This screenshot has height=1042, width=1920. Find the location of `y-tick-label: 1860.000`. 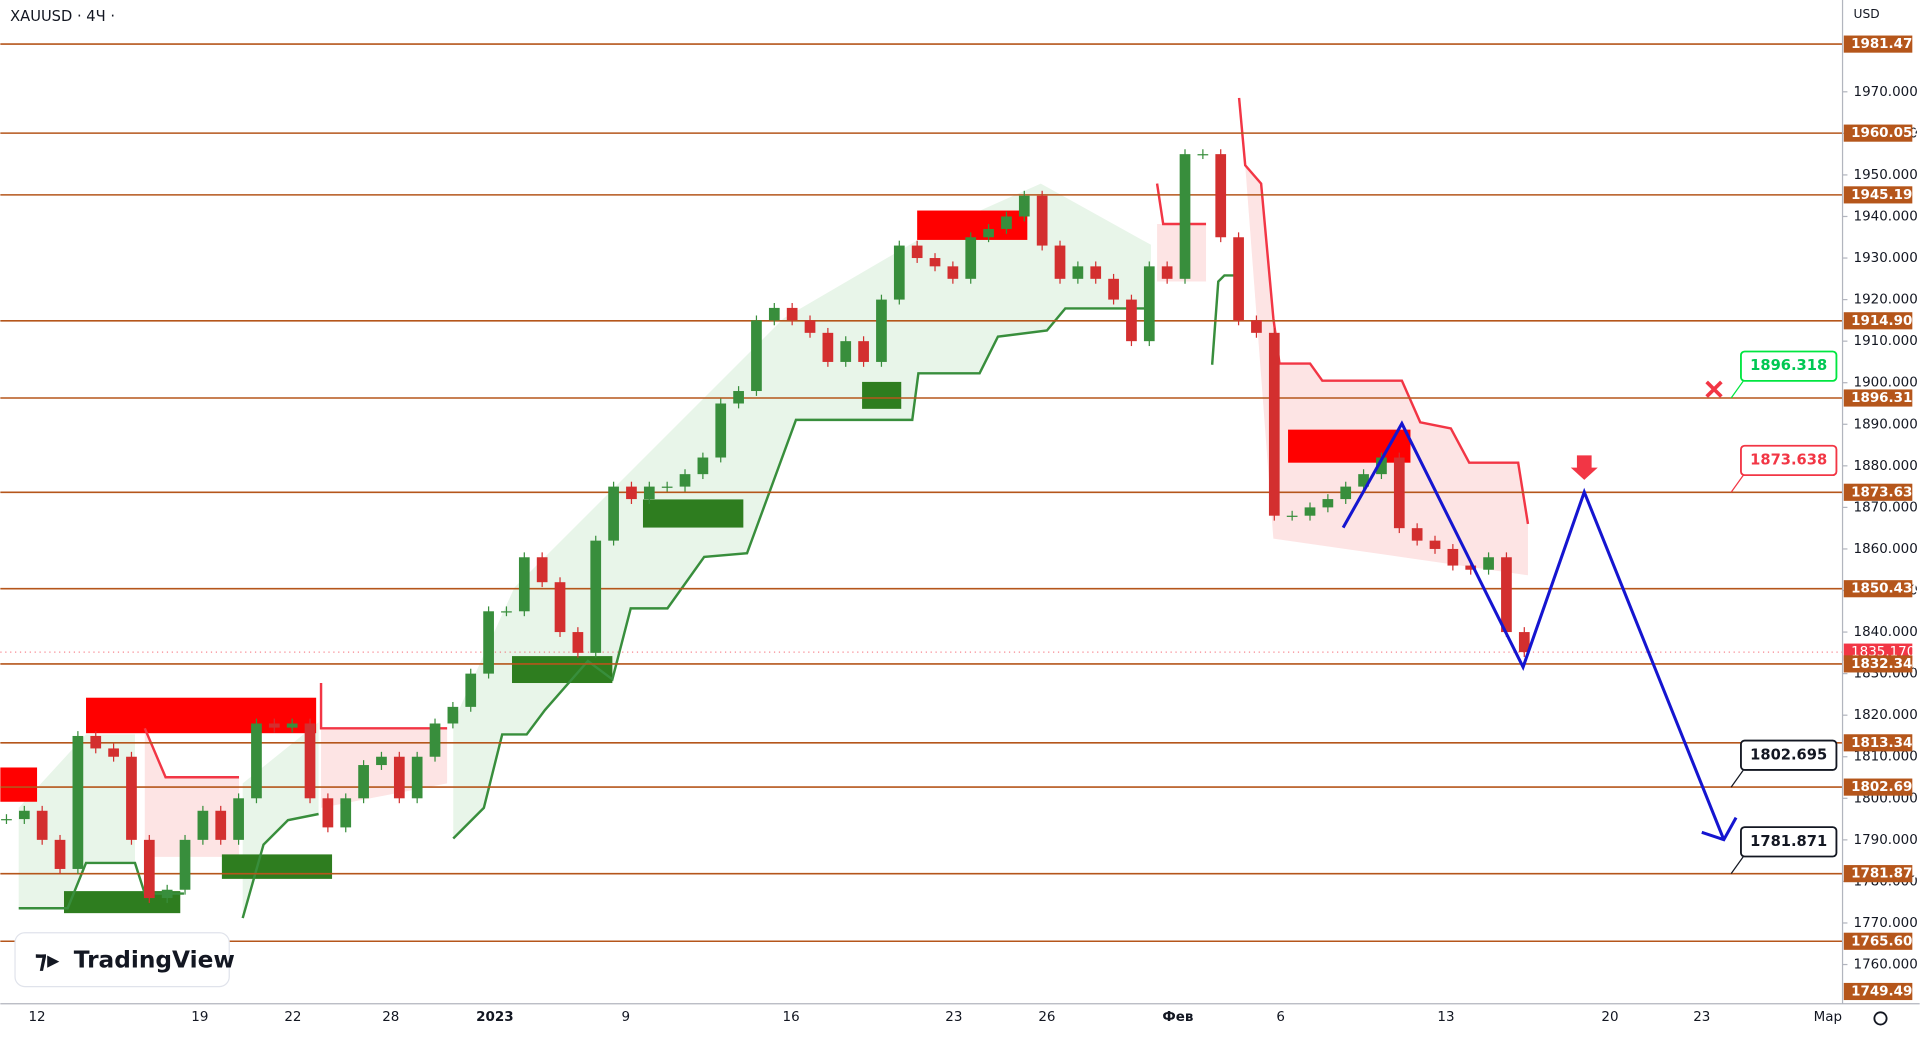

y-tick-label: 1860.000 is located at coordinates (1886, 549).